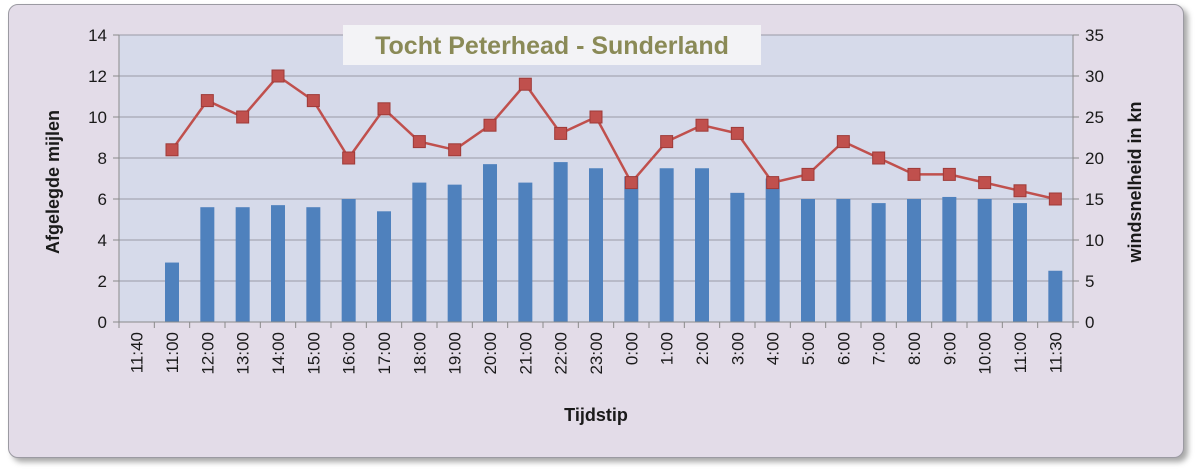 The height and width of the screenshot is (473, 1200). I want to click on x-tick-label: 22:00, so click(561, 353).